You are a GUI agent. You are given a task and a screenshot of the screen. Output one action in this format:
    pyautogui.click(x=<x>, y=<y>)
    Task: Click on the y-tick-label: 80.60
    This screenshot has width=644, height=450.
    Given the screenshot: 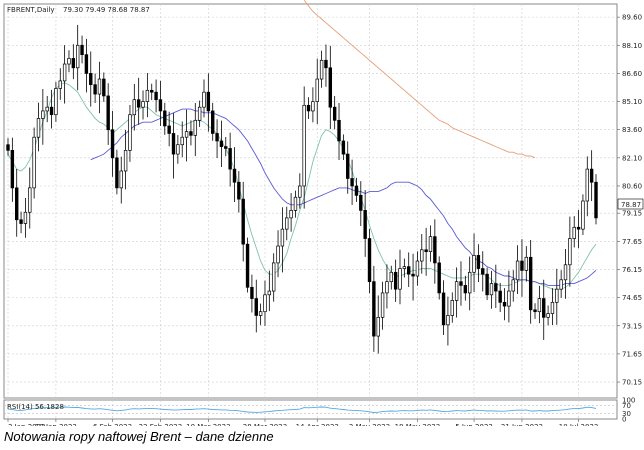 What is the action you would take?
    pyautogui.click(x=632, y=186)
    